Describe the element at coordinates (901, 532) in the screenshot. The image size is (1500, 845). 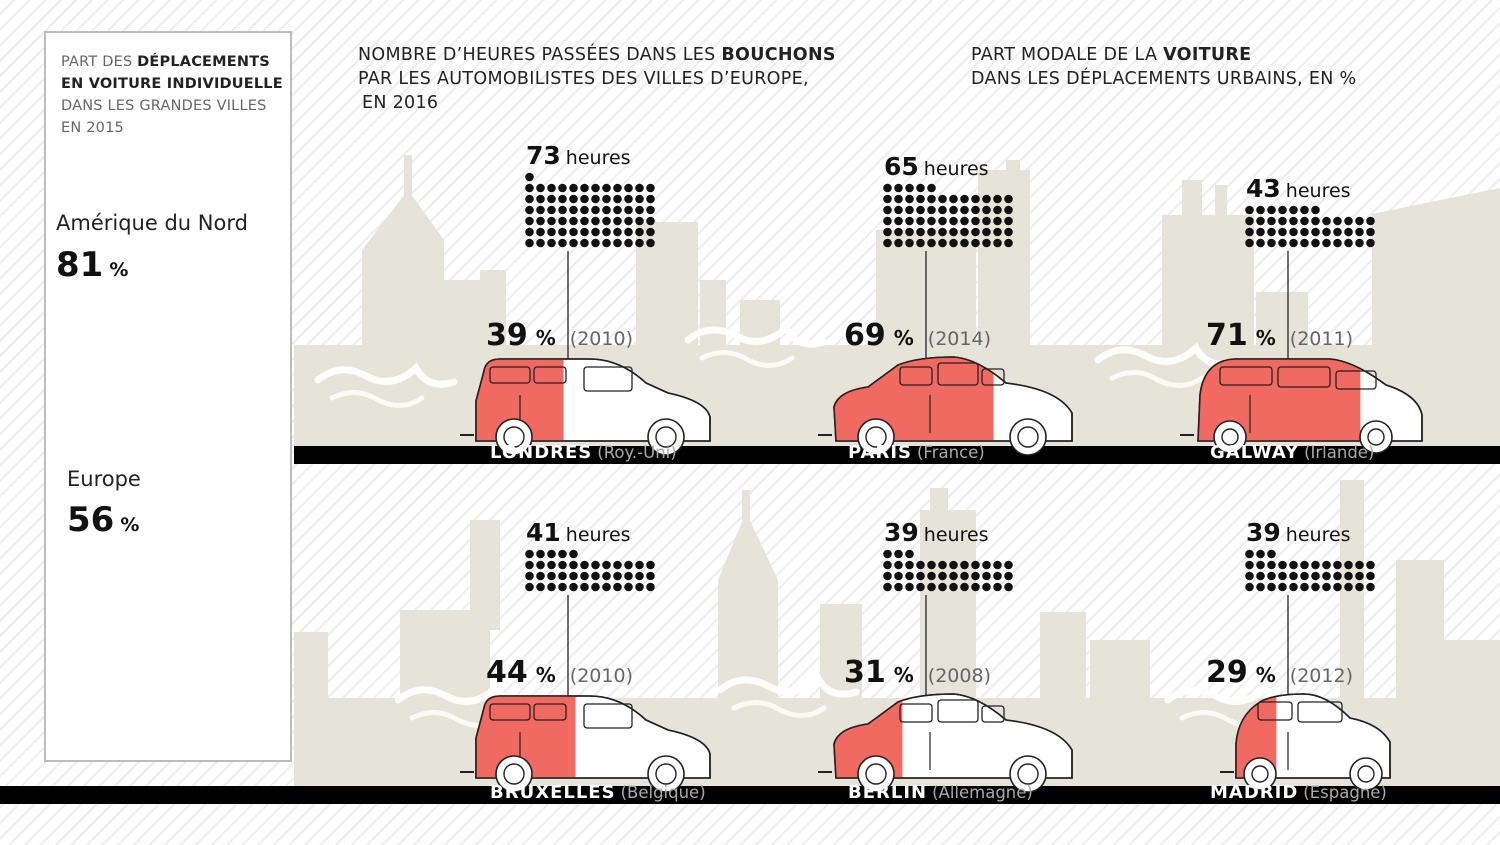
I see `hours-value: 39` at that location.